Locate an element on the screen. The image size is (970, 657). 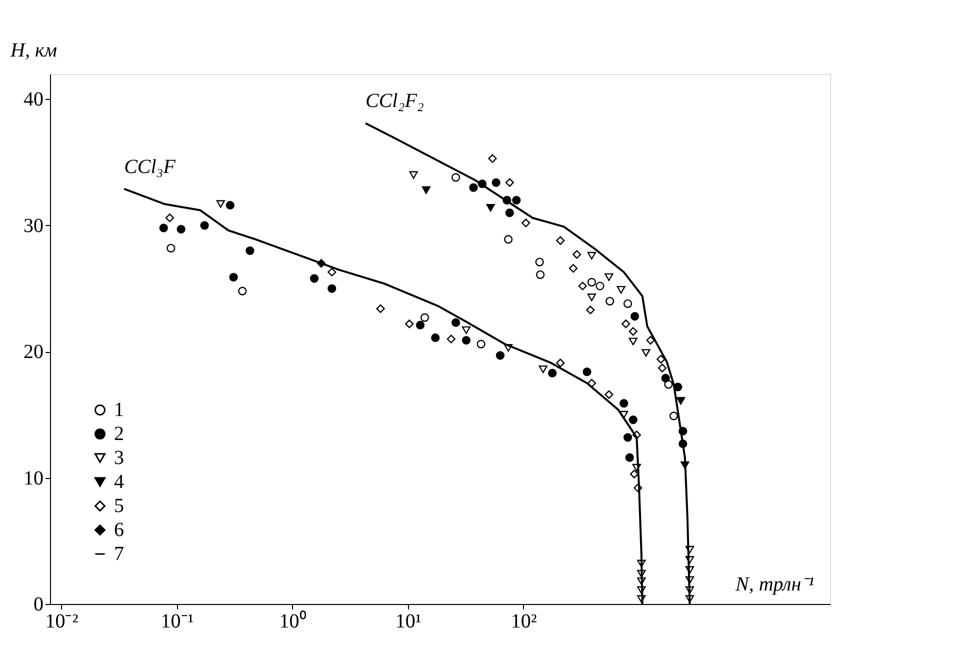
legend-label: 5 is located at coordinates (119, 506).